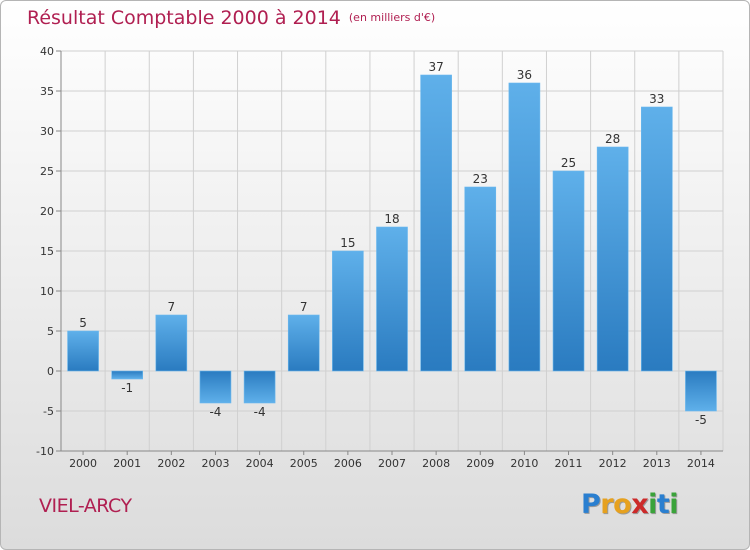 The image size is (750, 550). I want to click on y-tick-label: 25, so click(47, 171).